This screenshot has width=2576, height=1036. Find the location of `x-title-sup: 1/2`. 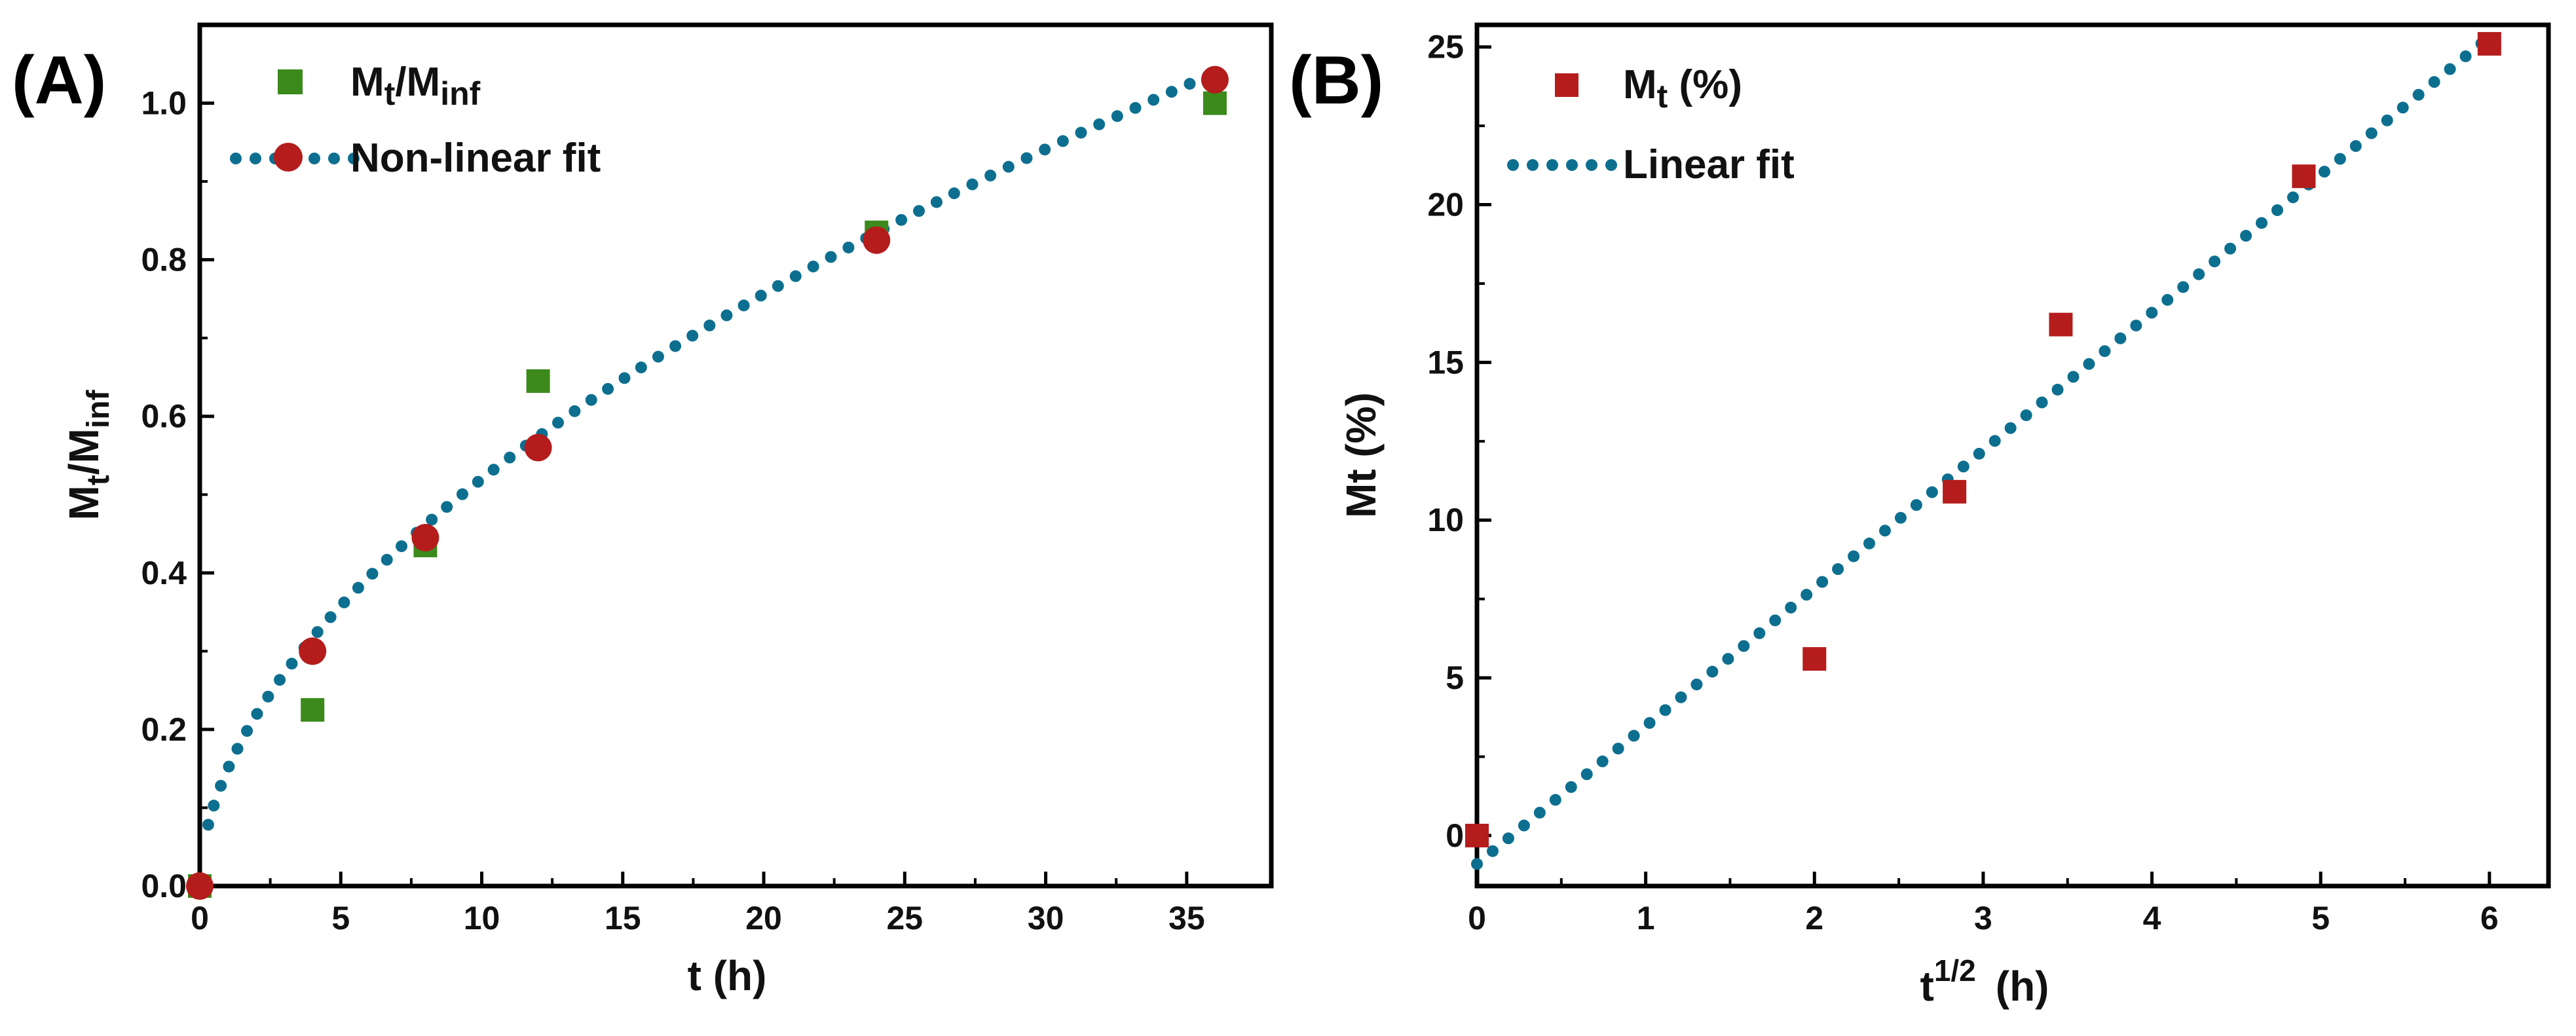

x-title-sup: 1/2 is located at coordinates (1955, 970).